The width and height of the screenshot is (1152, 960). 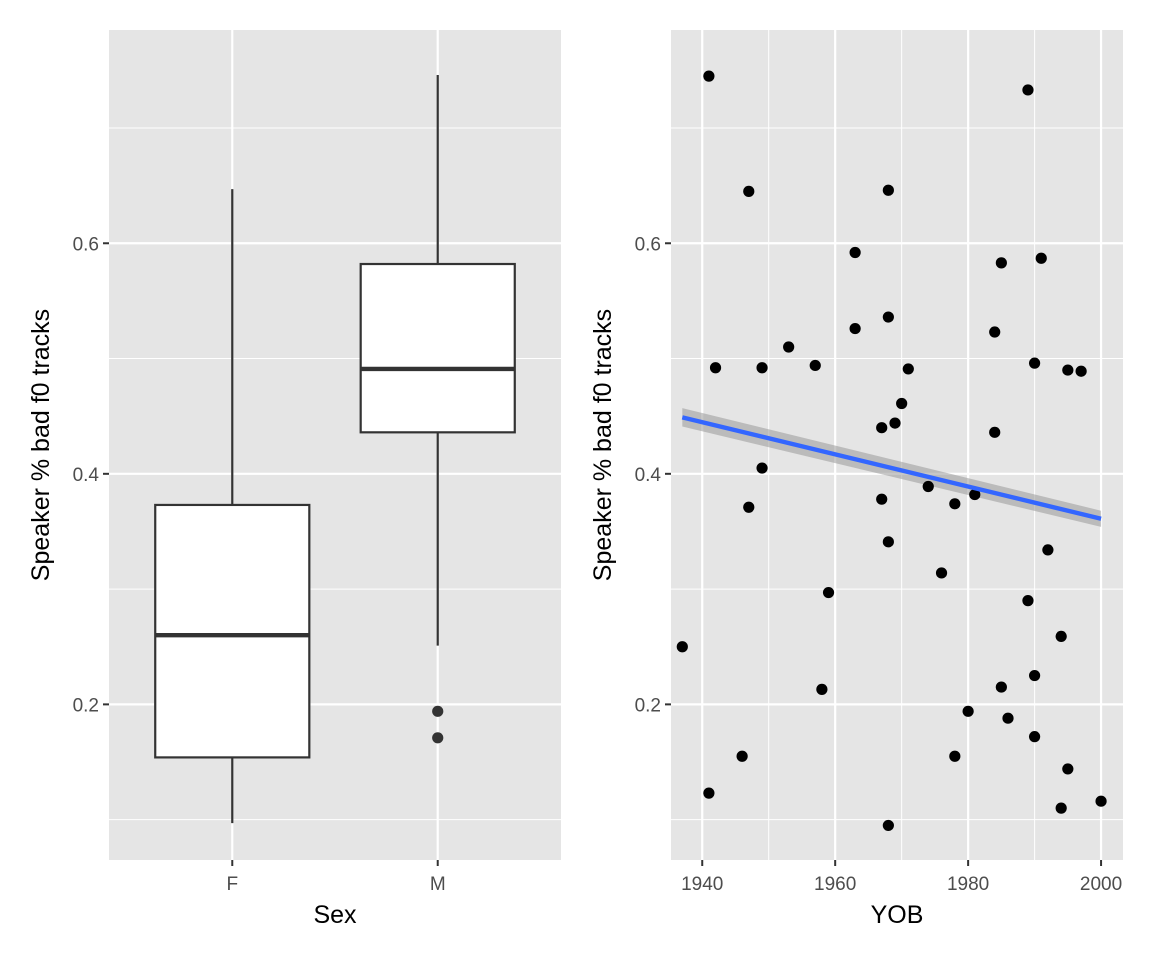 I want to click on boxplot-x-axis-title: Sex, so click(x=335, y=915).